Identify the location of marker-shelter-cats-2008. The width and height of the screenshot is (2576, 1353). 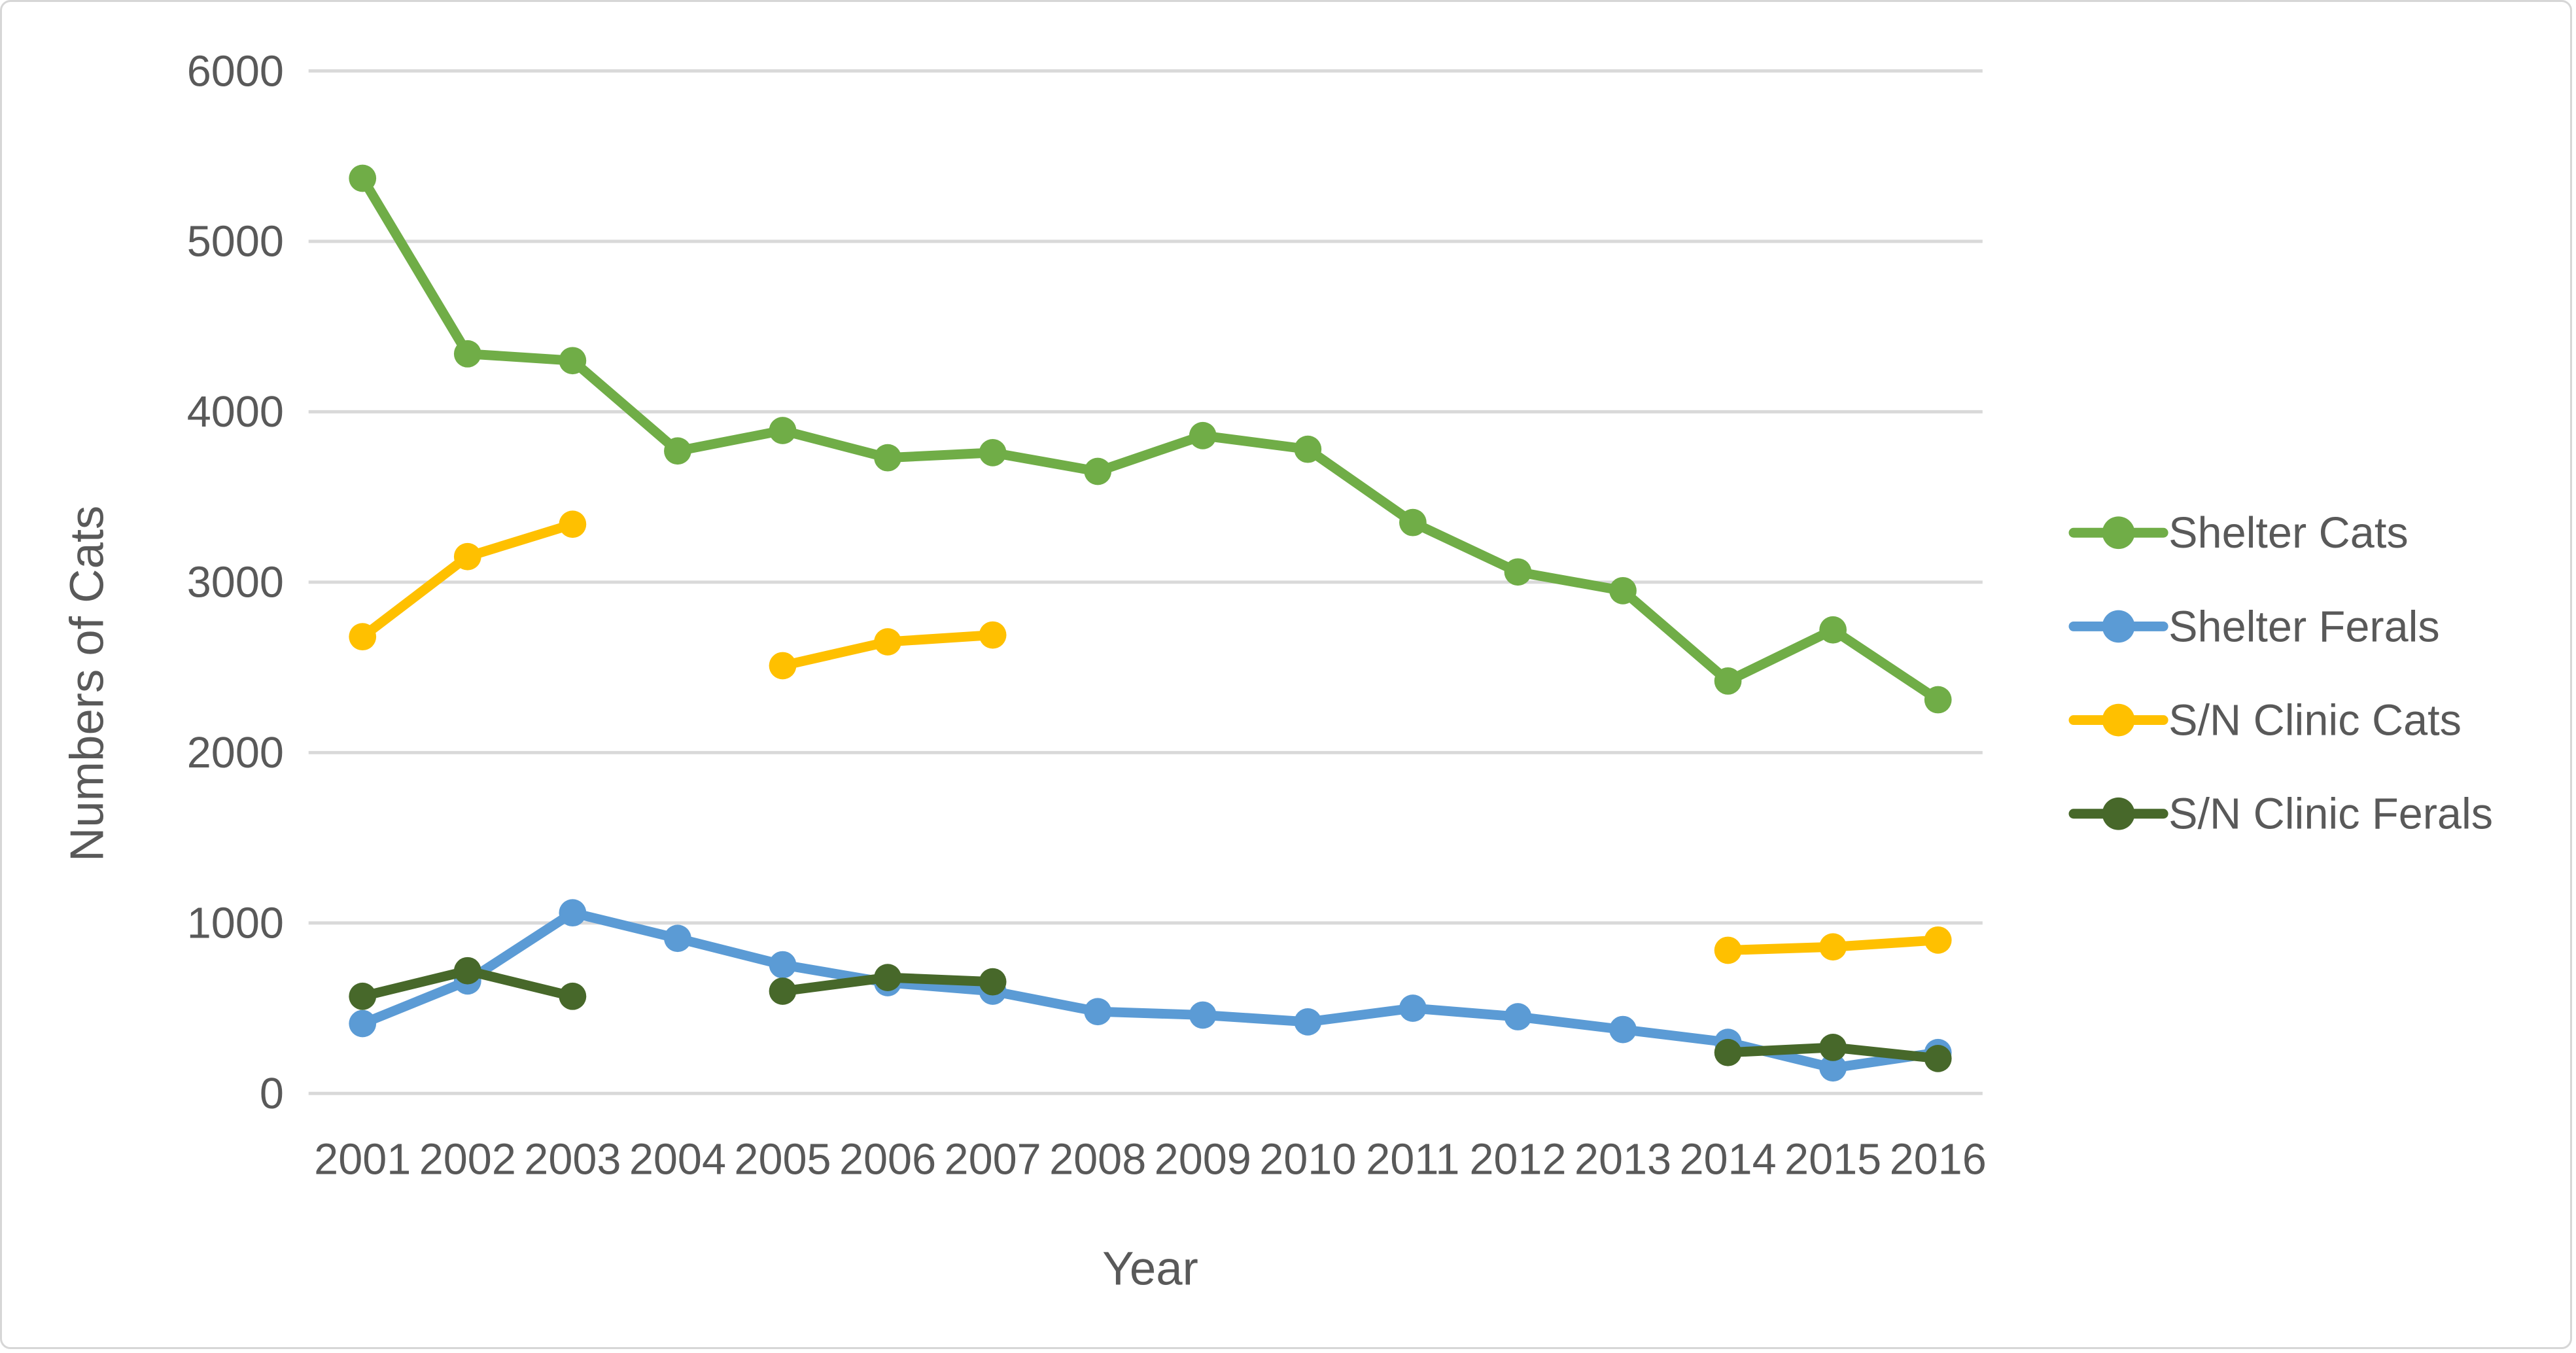
(1098, 471).